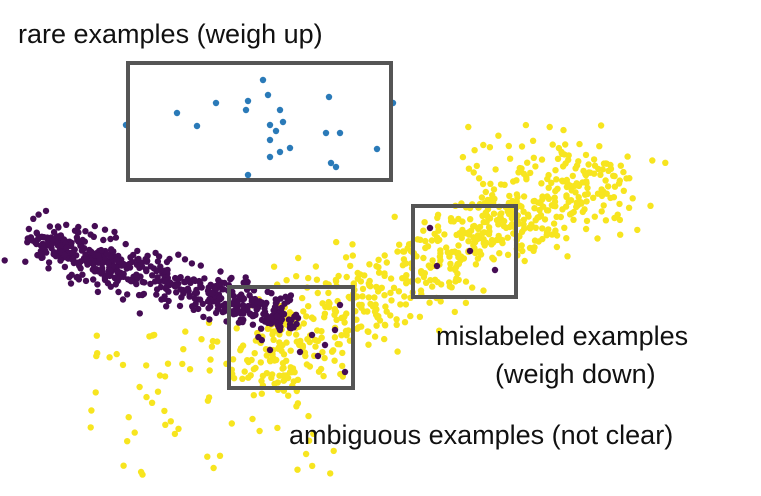 This screenshot has height=496, width=761. I want to click on rare-point, so click(268, 95).